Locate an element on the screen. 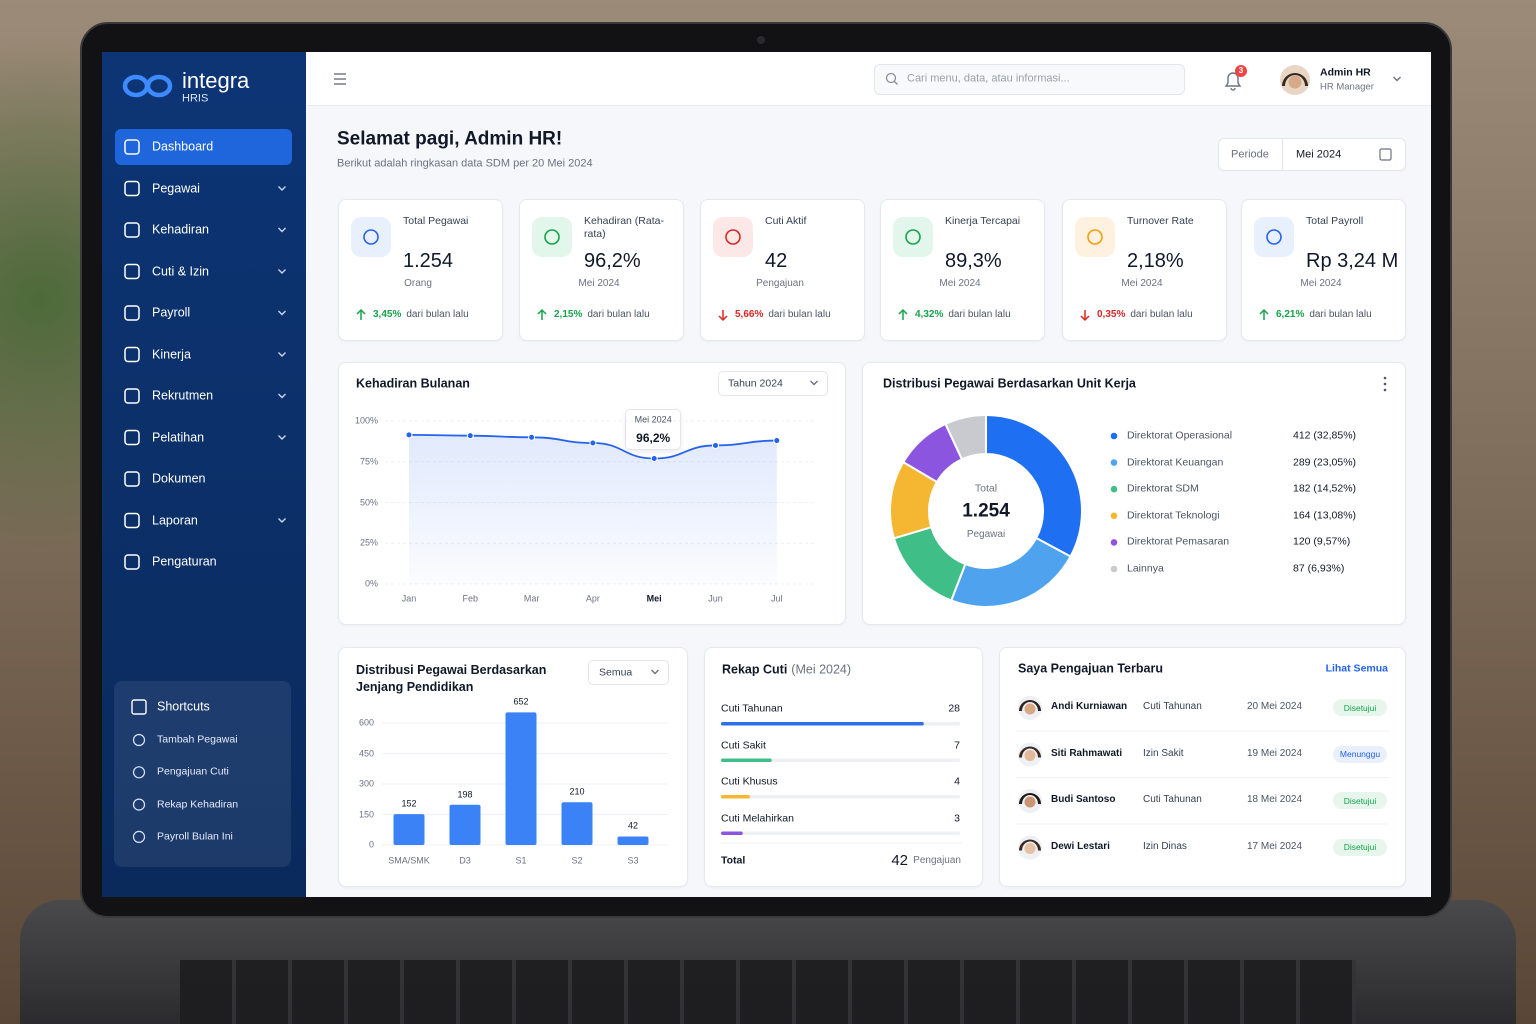 The image size is (1536, 1024). badge-count: 3 is located at coordinates (1241, 71).